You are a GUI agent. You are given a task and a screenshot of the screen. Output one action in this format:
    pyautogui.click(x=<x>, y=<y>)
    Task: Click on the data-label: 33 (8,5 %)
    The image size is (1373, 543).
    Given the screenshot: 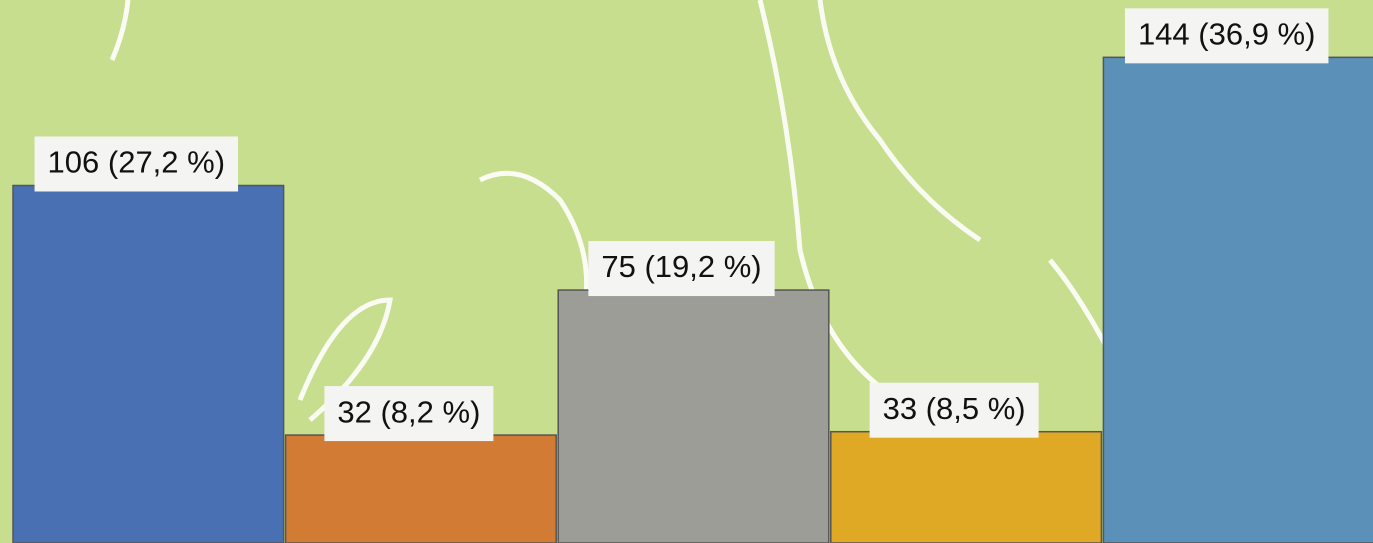 What is the action you would take?
    pyautogui.click(x=954, y=408)
    